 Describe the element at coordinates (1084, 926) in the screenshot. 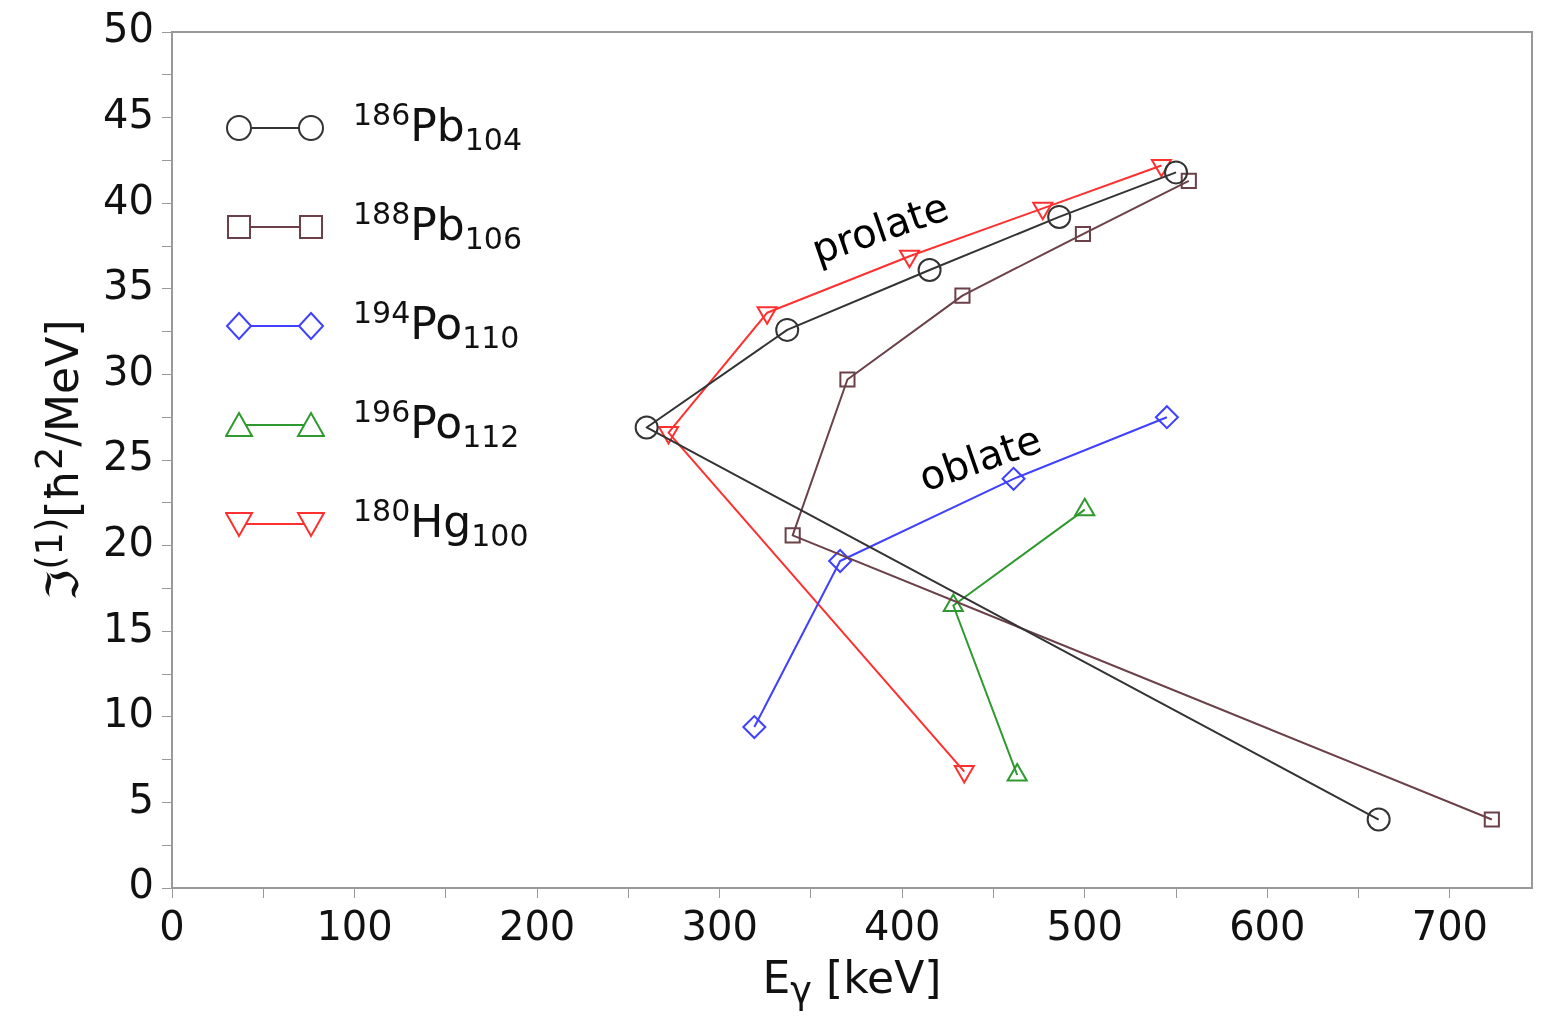

I see `x-tick-label: 500` at that location.